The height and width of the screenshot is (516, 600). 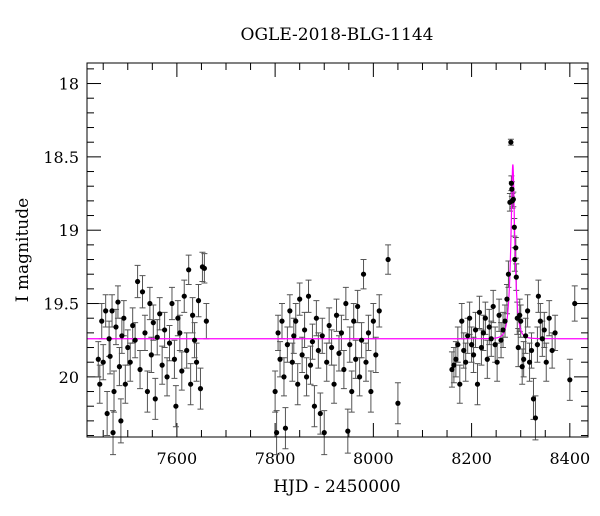 I want to click on y-tick-label: 19, so click(x=69, y=230).